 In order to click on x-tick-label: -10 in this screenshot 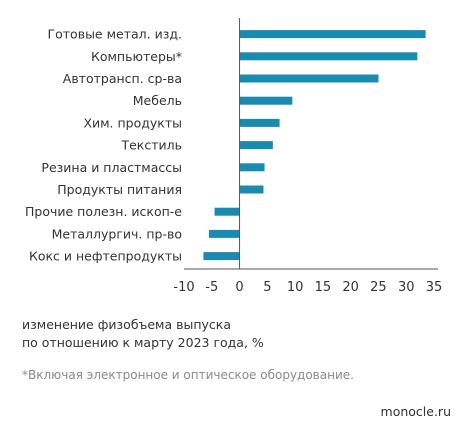, I will do `click(183, 287)`.